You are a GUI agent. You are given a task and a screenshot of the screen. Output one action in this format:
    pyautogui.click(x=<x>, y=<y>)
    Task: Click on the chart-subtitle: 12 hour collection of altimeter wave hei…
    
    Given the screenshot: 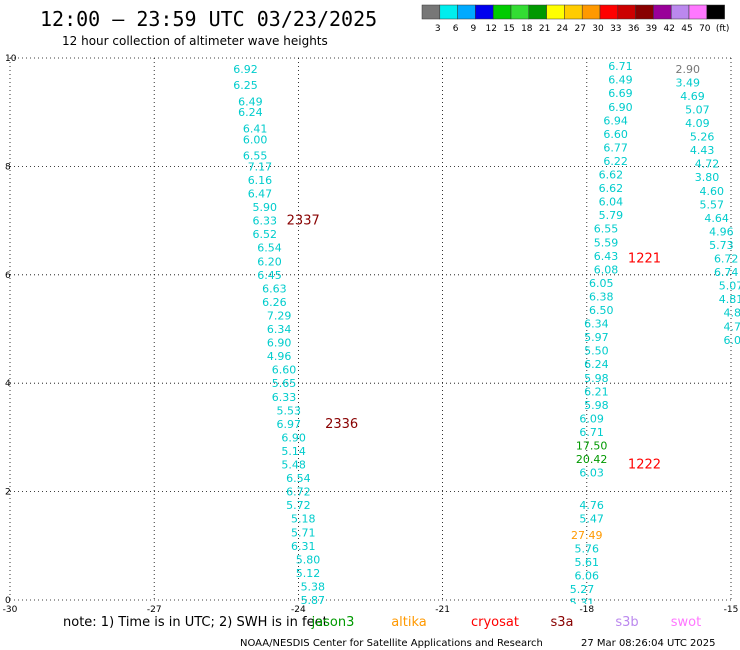 What is the action you would take?
    pyautogui.click(x=195, y=41)
    